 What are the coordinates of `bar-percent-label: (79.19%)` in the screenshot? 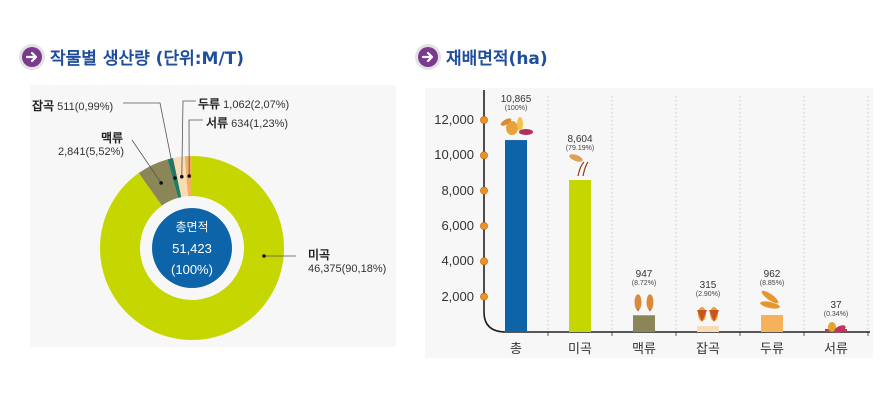 It's located at (580, 148).